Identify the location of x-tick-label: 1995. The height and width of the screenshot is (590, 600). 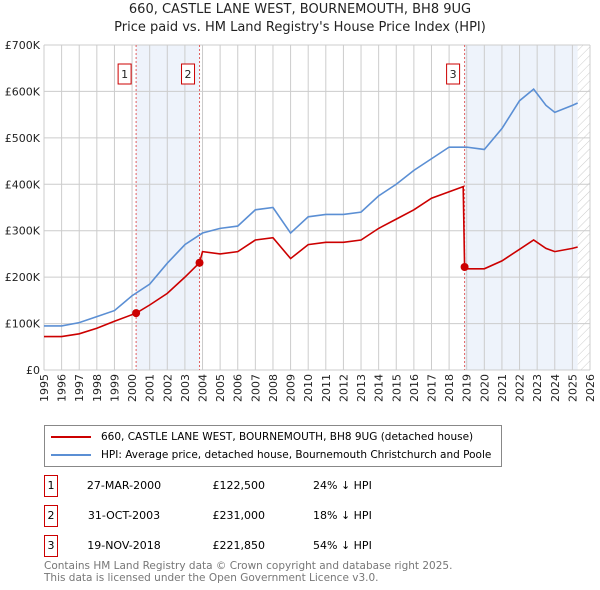
(44, 388).